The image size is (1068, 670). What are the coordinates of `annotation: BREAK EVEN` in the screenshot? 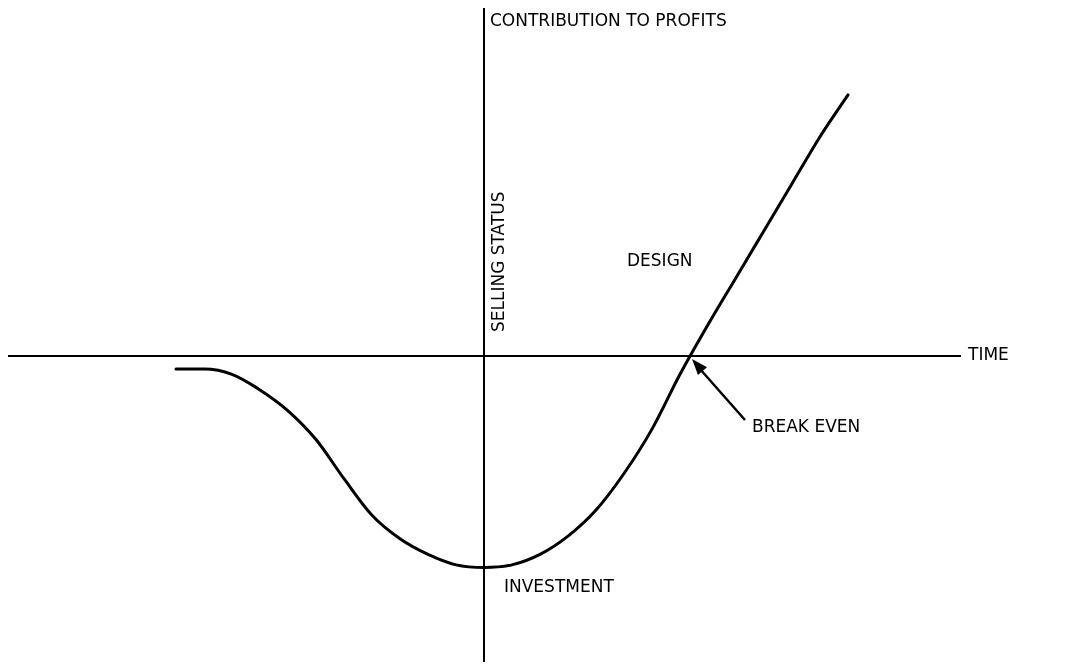 It's located at (806, 426).